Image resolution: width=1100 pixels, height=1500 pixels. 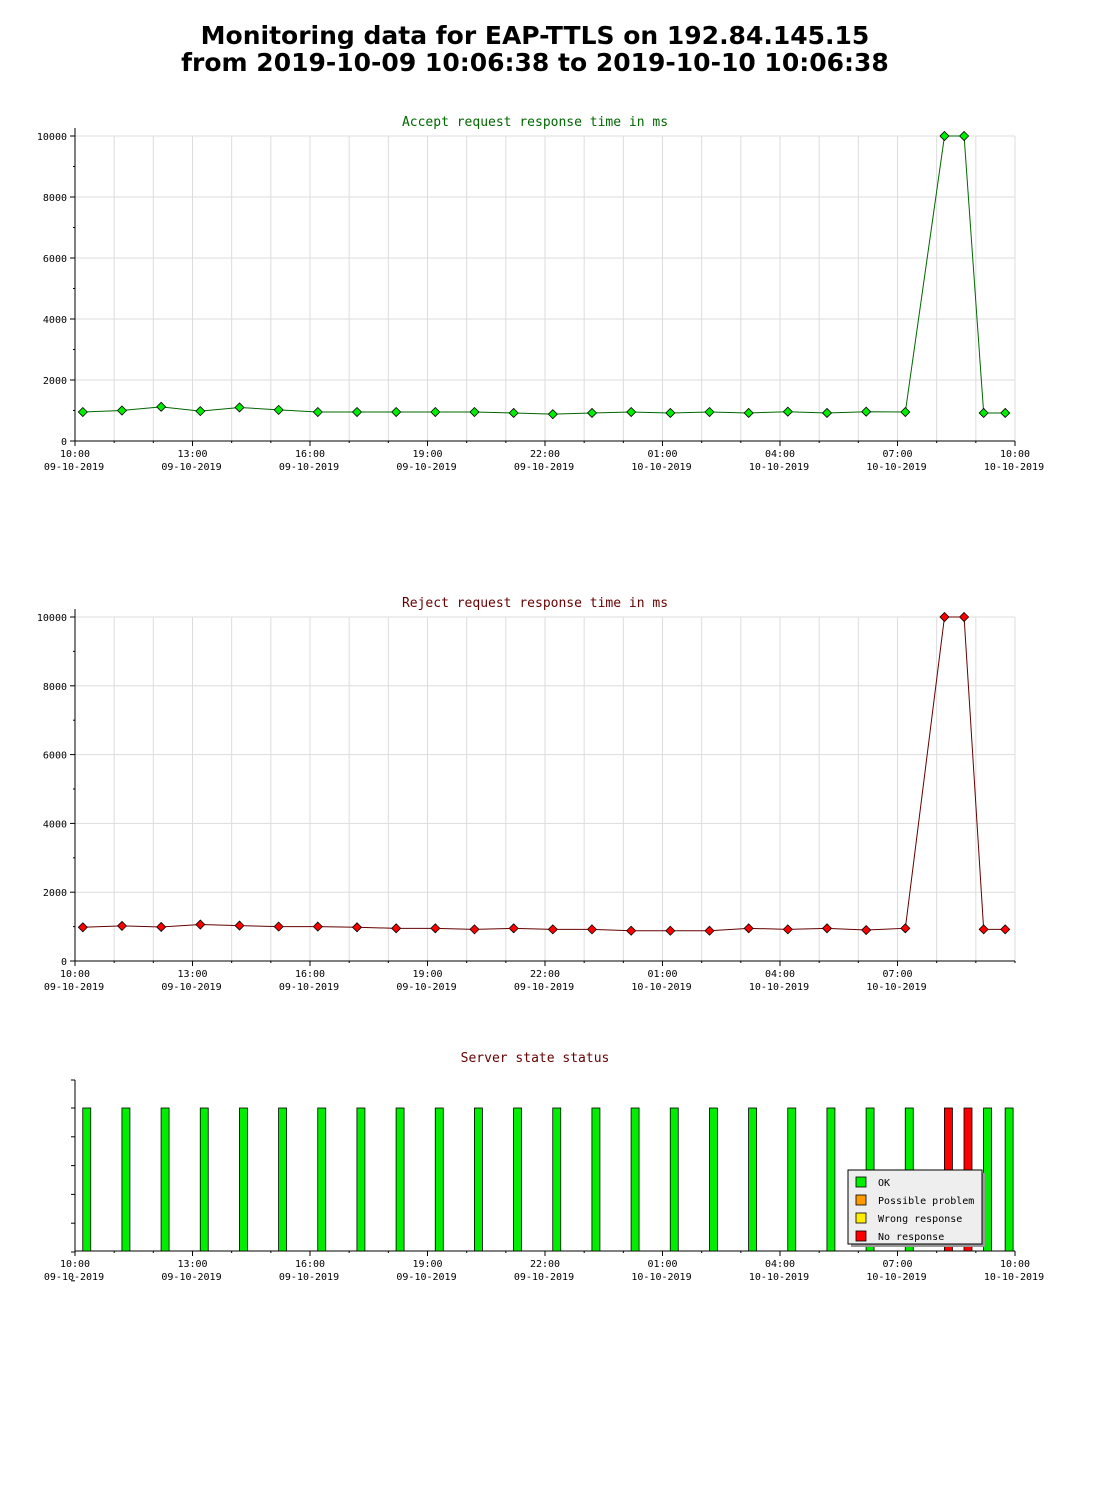 What do you see at coordinates (64, 442) in the screenshot?
I see `y-tick-label: 0` at bounding box center [64, 442].